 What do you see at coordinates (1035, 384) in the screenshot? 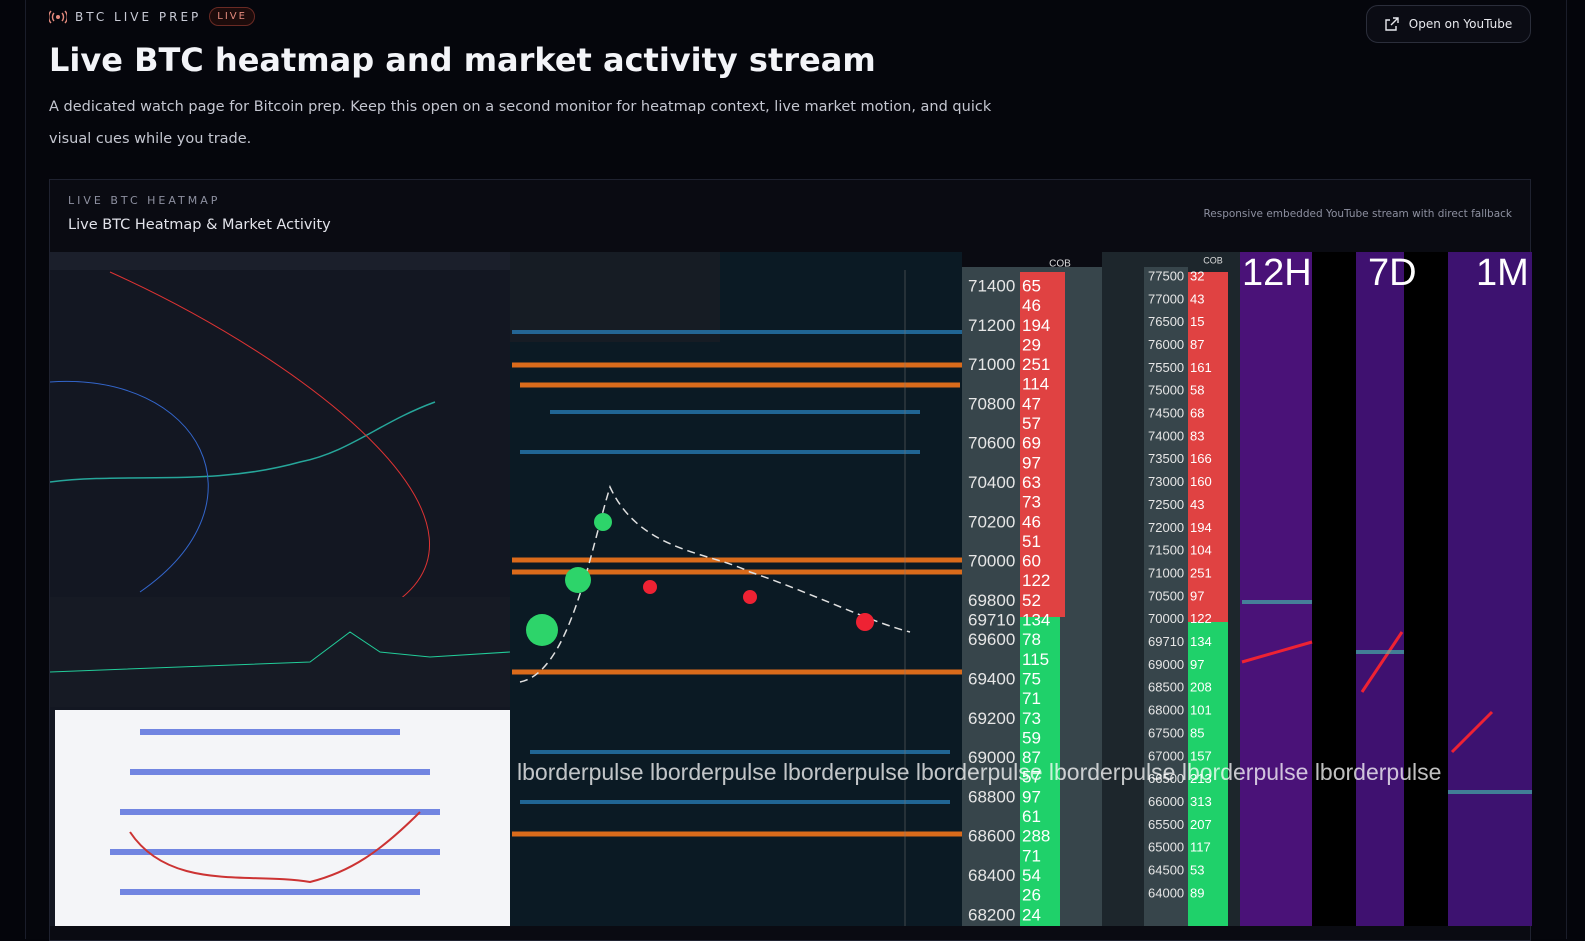
I see `ladder-size: 114` at bounding box center [1035, 384].